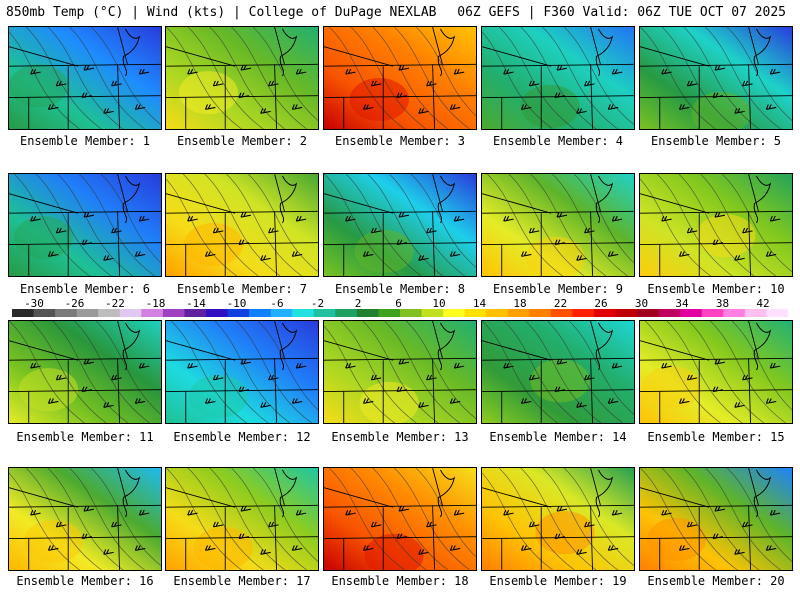  I want to click on ensemble-member-label: Ensemble Member: 3, so click(400, 141).